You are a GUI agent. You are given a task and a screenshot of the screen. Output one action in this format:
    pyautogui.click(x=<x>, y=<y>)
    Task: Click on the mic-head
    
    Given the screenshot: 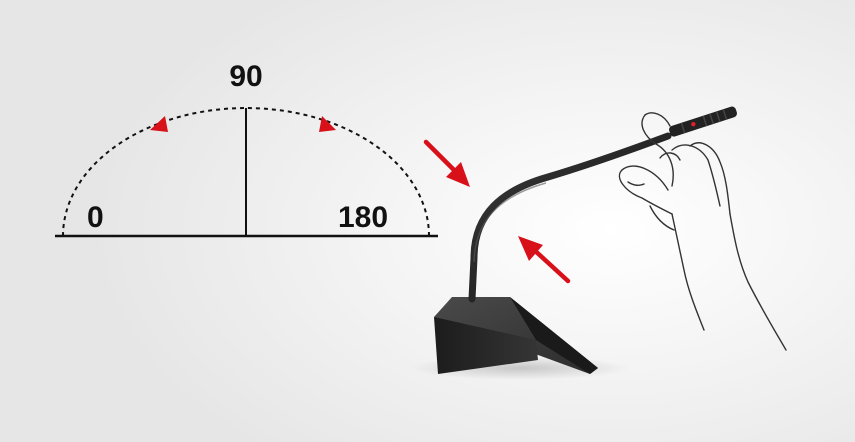 What is the action you would take?
    pyautogui.click(x=703, y=121)
    